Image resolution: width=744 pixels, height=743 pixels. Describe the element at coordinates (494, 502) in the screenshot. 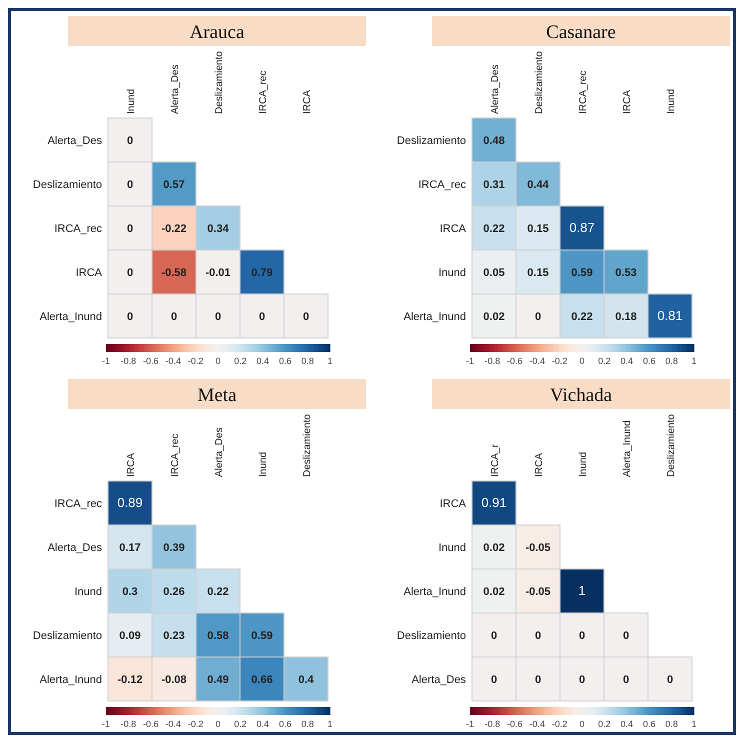

I see `data-label: 0.91` at that location.